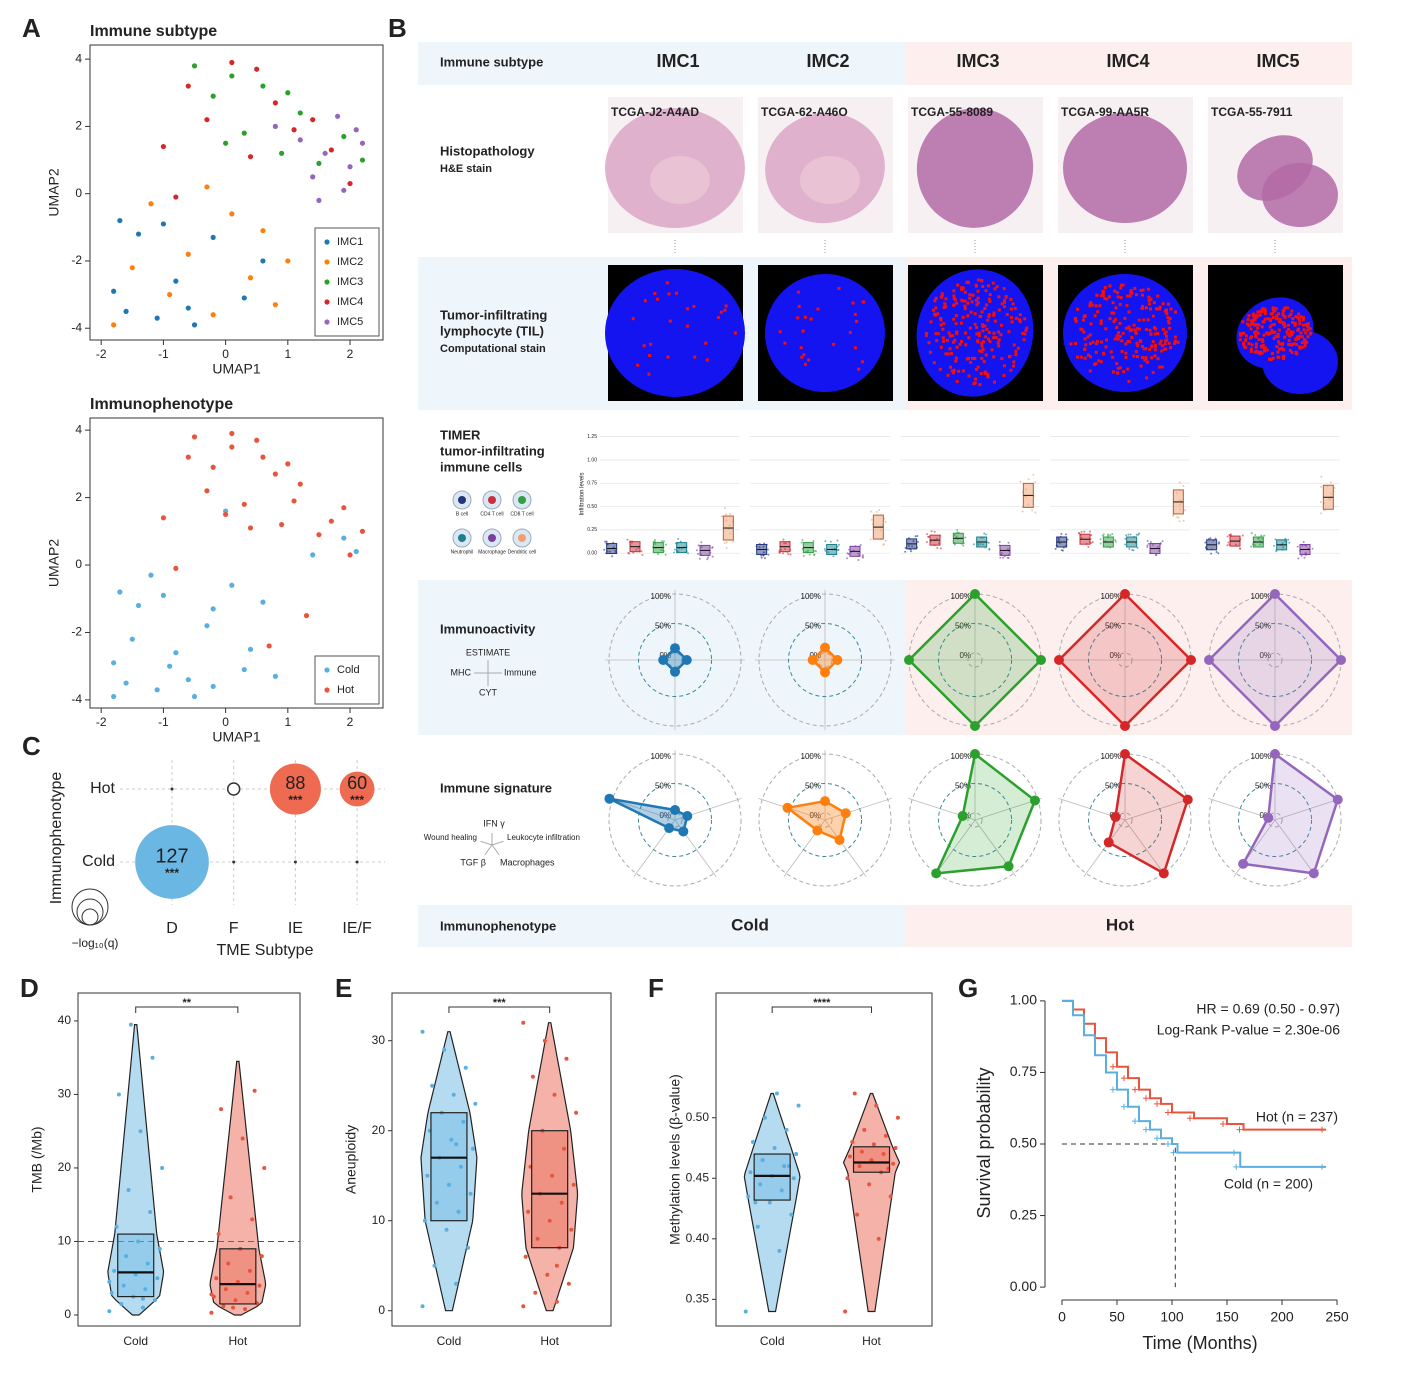  Describe the element at coordinates (234, 928) in the screenshot. I see `x-tick-label: F` at that location.